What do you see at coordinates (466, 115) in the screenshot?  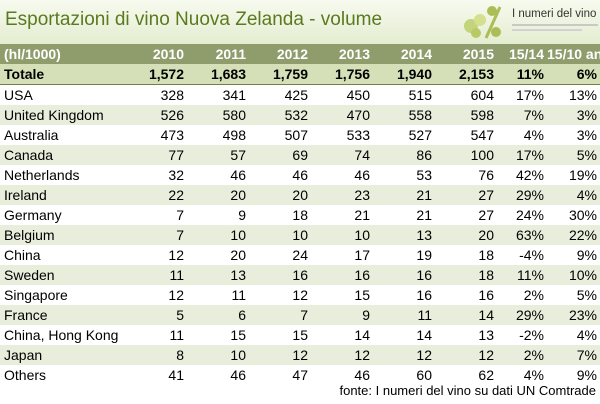 I see `value-cell: 598` at bounding box center [466, 115].